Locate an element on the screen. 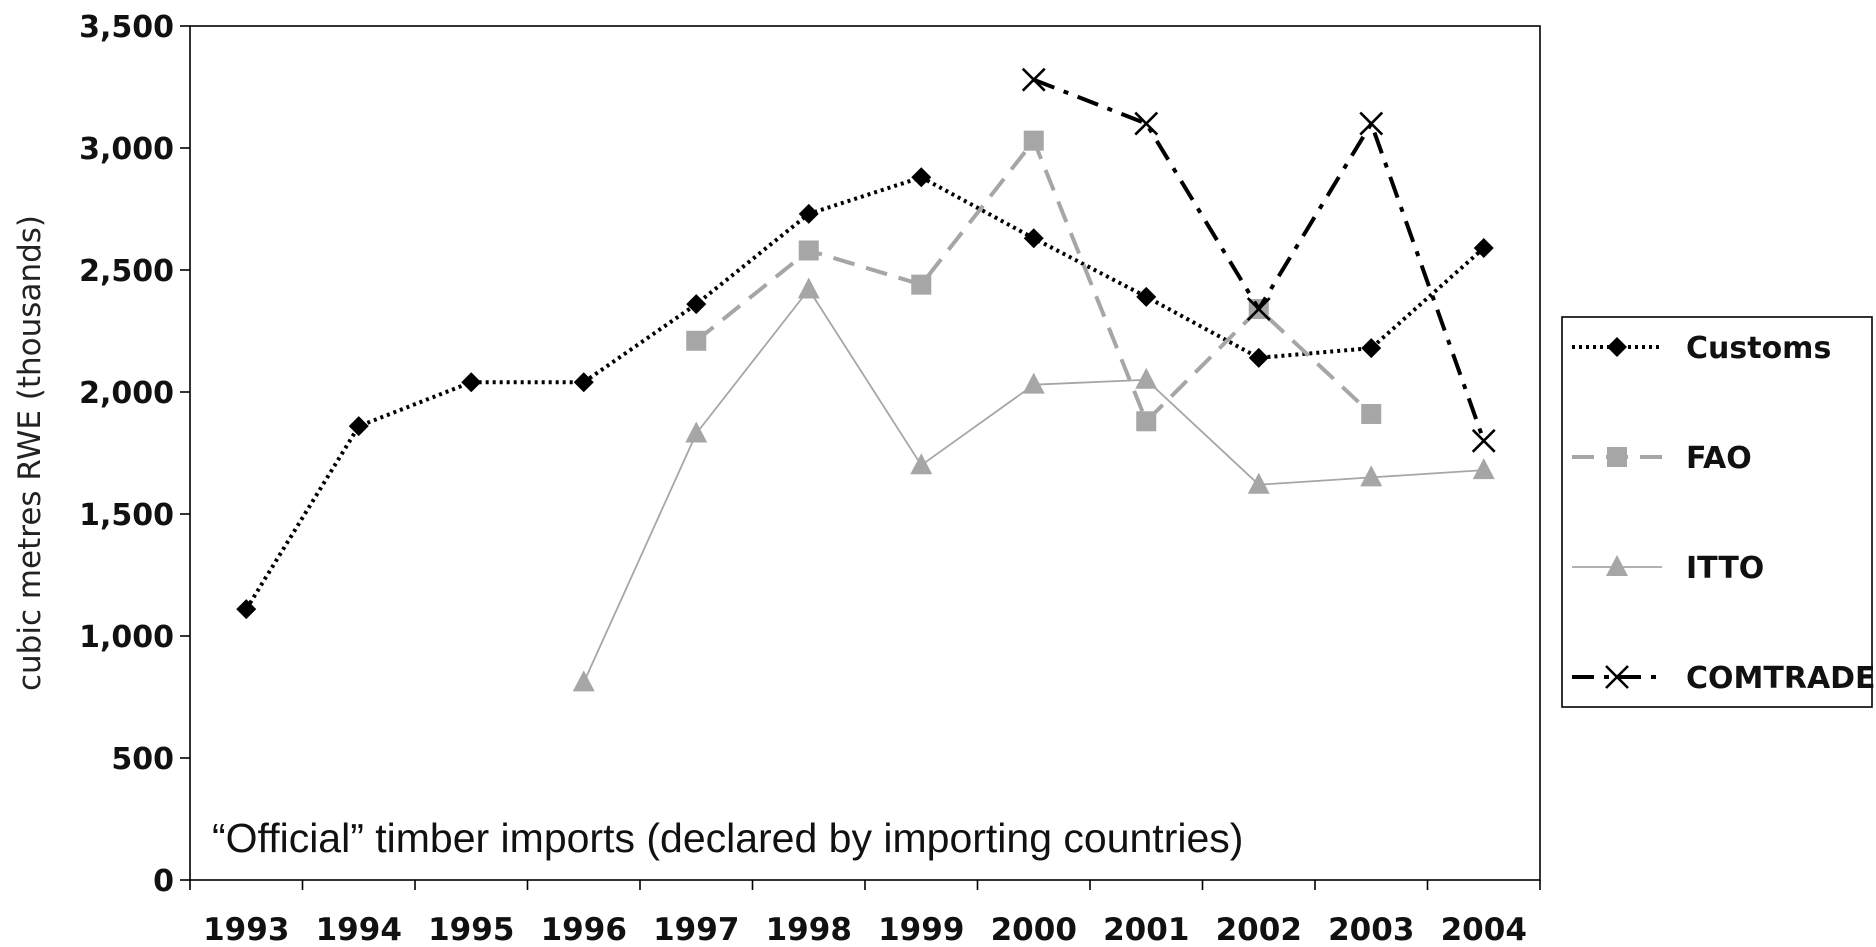 Image resolution: width=1876 pixels, height=947 pixels. legend: Customs FAO ITTO COMTRADE is located at coordinates (1718, 512).